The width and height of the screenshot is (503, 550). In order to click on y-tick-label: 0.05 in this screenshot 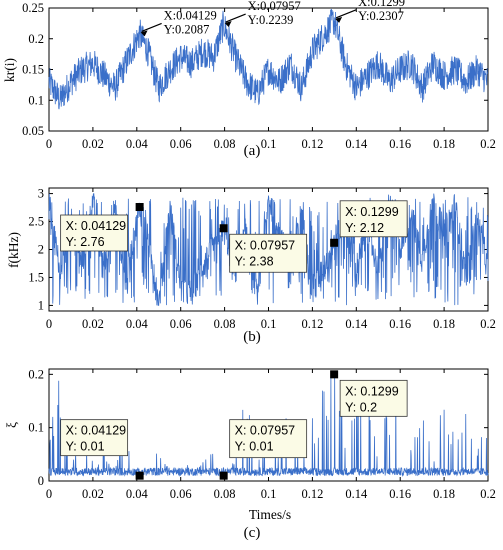, I will do `click(33, 131)`.